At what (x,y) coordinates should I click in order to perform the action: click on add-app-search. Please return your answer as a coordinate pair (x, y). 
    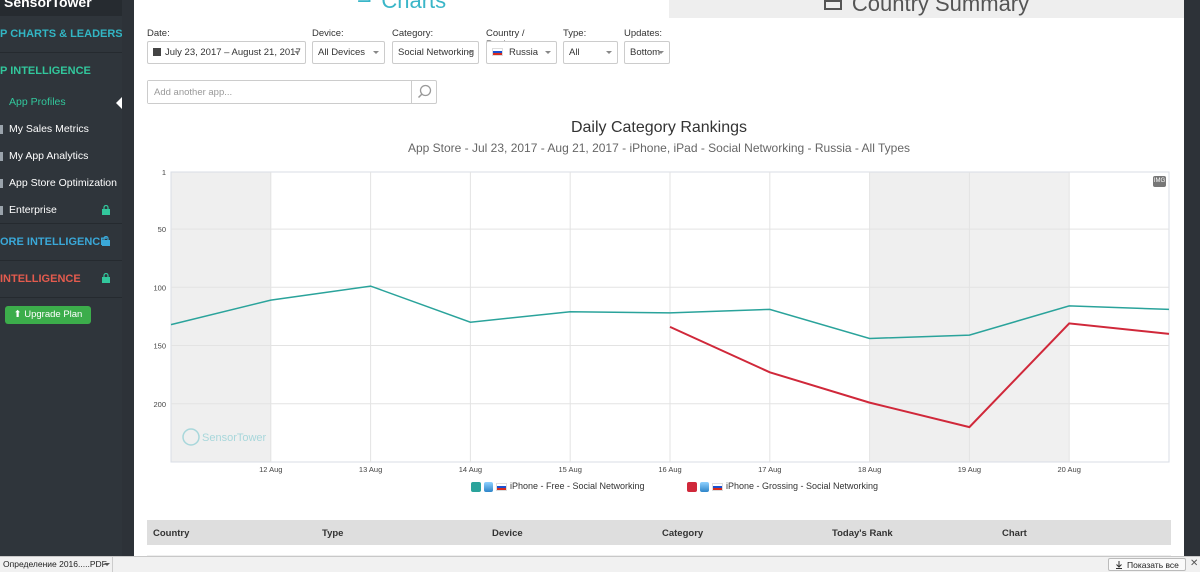
    Looking at the image, I should click on (292, 92).